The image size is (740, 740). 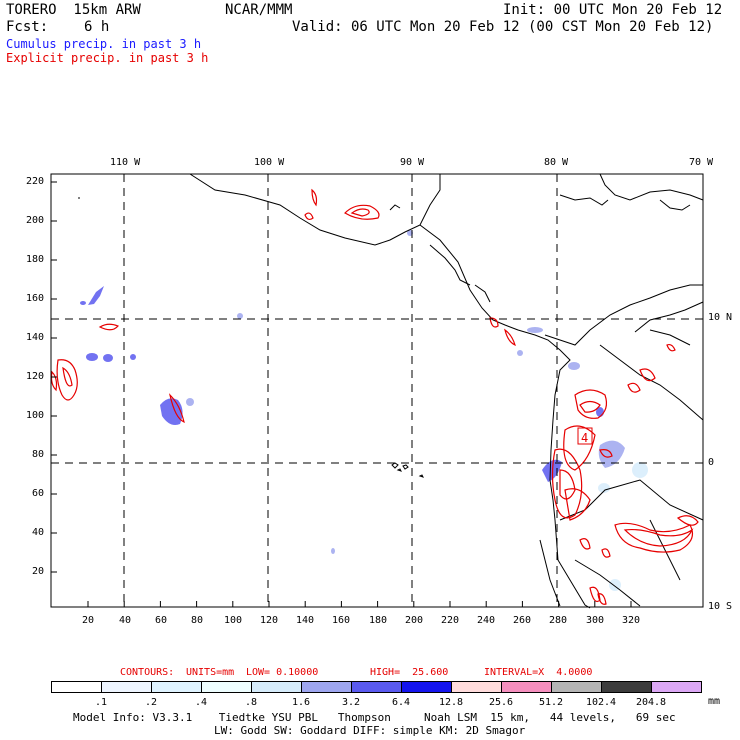 What do you see at coordinates (522, 620) in the screenshot?
I see `x-tick-260: 260` at bounding box center [522, 620].